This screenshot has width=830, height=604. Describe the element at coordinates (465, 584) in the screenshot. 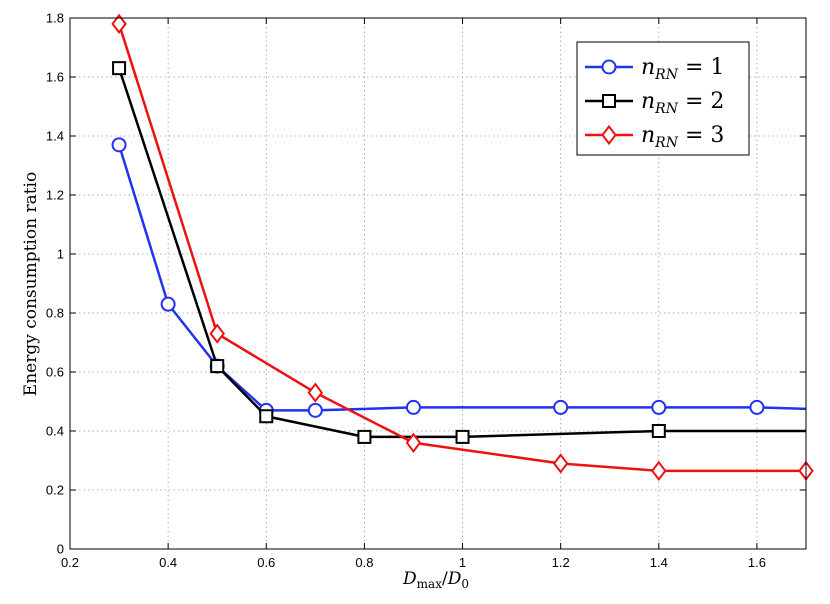

I see `x-axis-label-sub2: 0` at that location.